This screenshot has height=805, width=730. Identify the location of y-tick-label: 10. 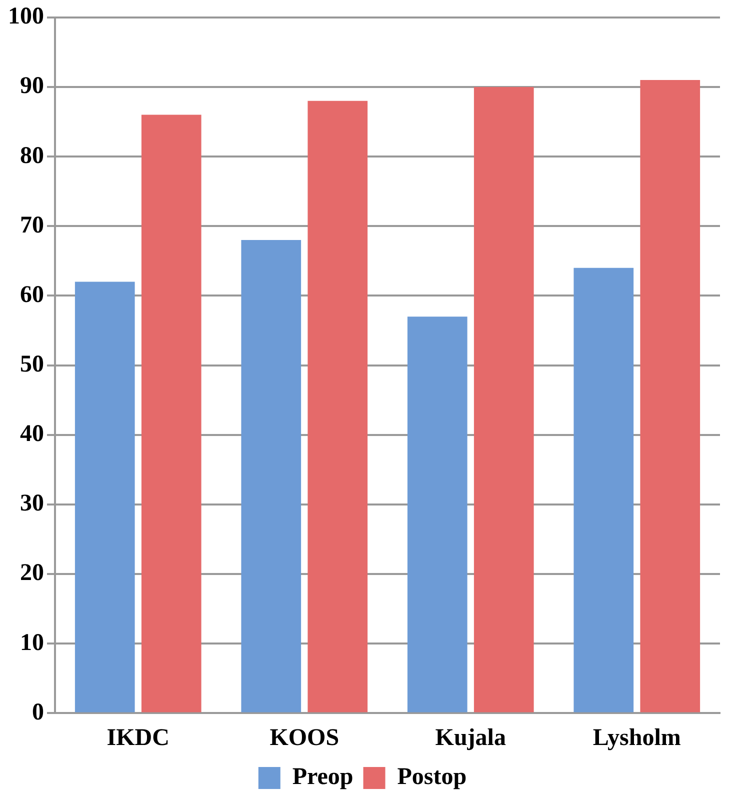
(32, 643).